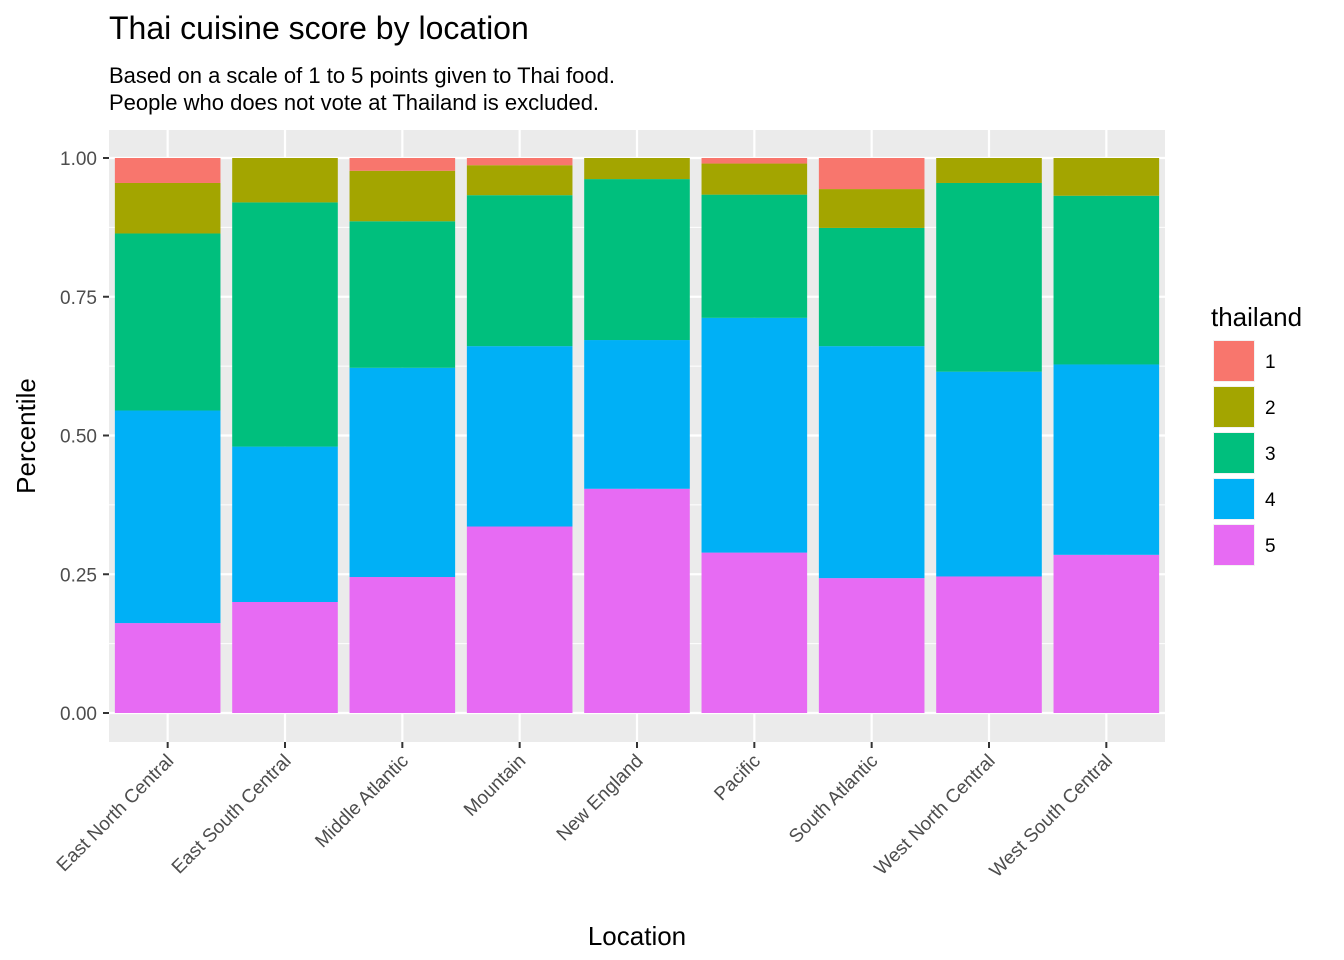 The width and height of the screenshot is (1344, 960). I want to click on x-tick-label: East South Central, so click(232, 815).